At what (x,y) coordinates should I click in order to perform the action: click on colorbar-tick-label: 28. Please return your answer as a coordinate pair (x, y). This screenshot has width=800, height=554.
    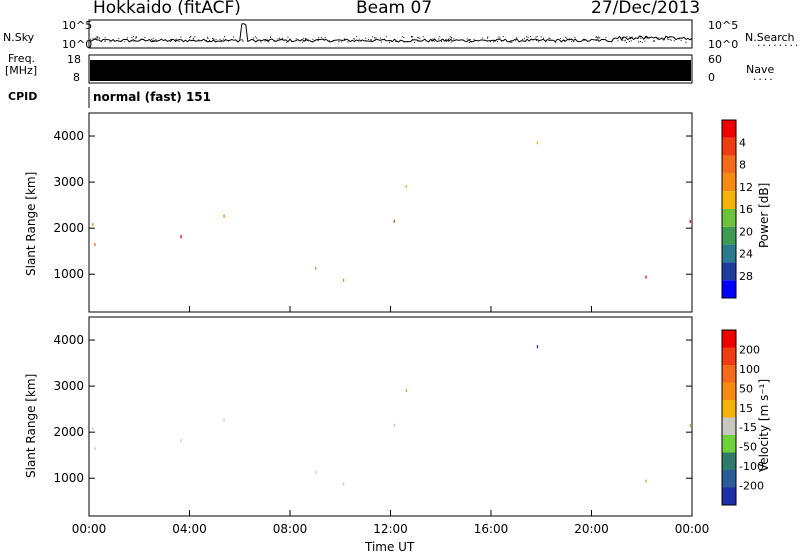
    Looking at the image, I should click on (746, 276).